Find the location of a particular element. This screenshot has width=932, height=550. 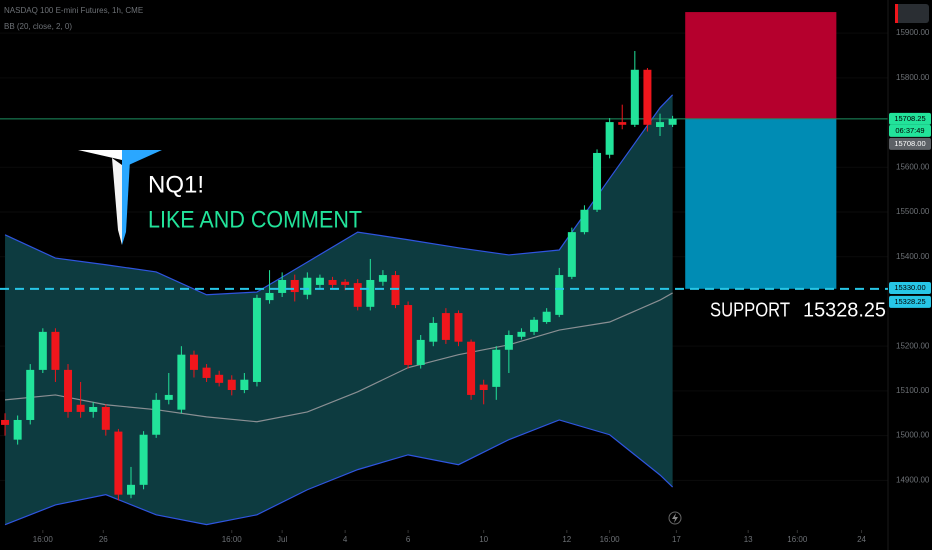

x-tick-label: 10 is located at coordinates (483, 539).